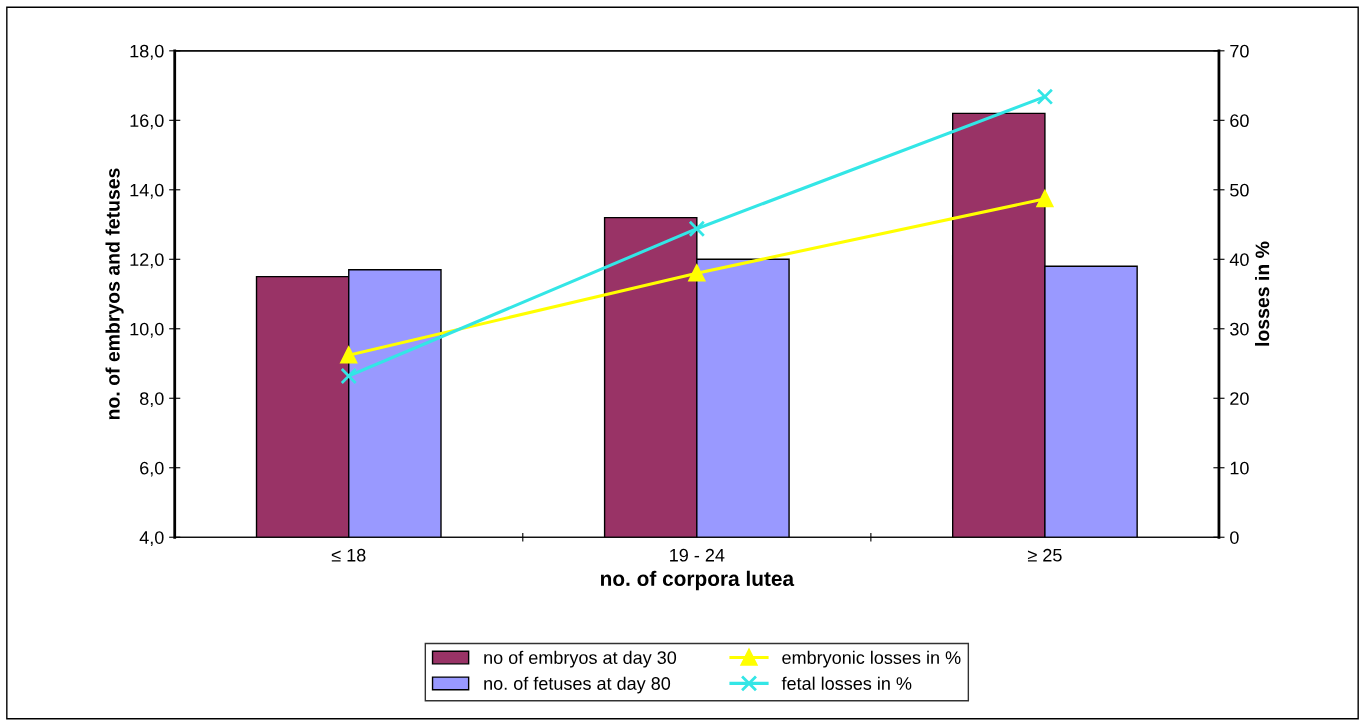 The width and height of the screenshot is (1365, 726). I want to click on y-tick-label: 18,0, so click(147, 52).